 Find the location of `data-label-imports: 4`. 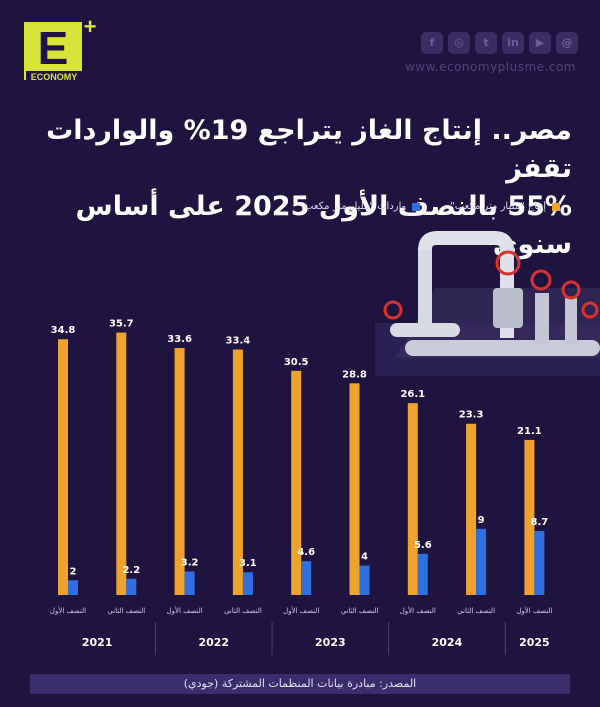

data-label-imports: 4 is located at coordinates (364, 557).